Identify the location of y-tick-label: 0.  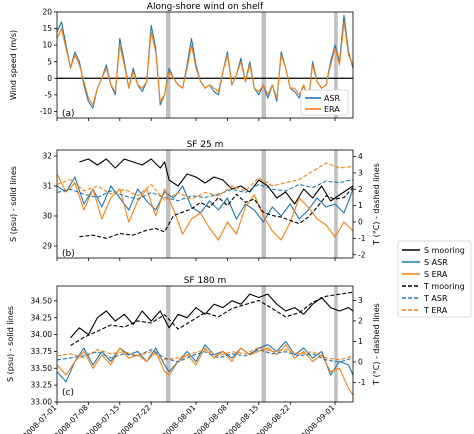
(49, 78).